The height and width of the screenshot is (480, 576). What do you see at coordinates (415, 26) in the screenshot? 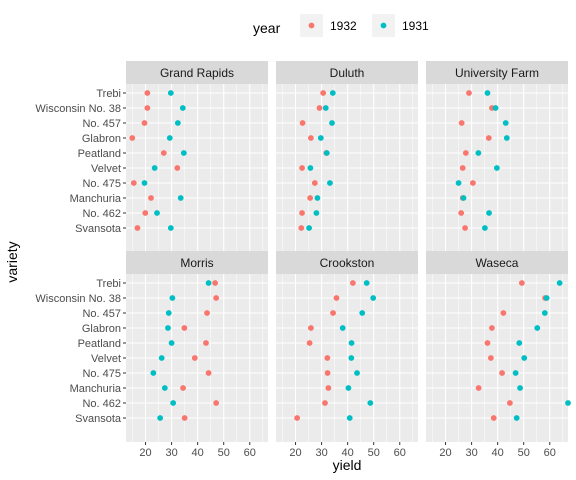
I see `legend-label-1931: 1931` at bounding box center [415, 26].